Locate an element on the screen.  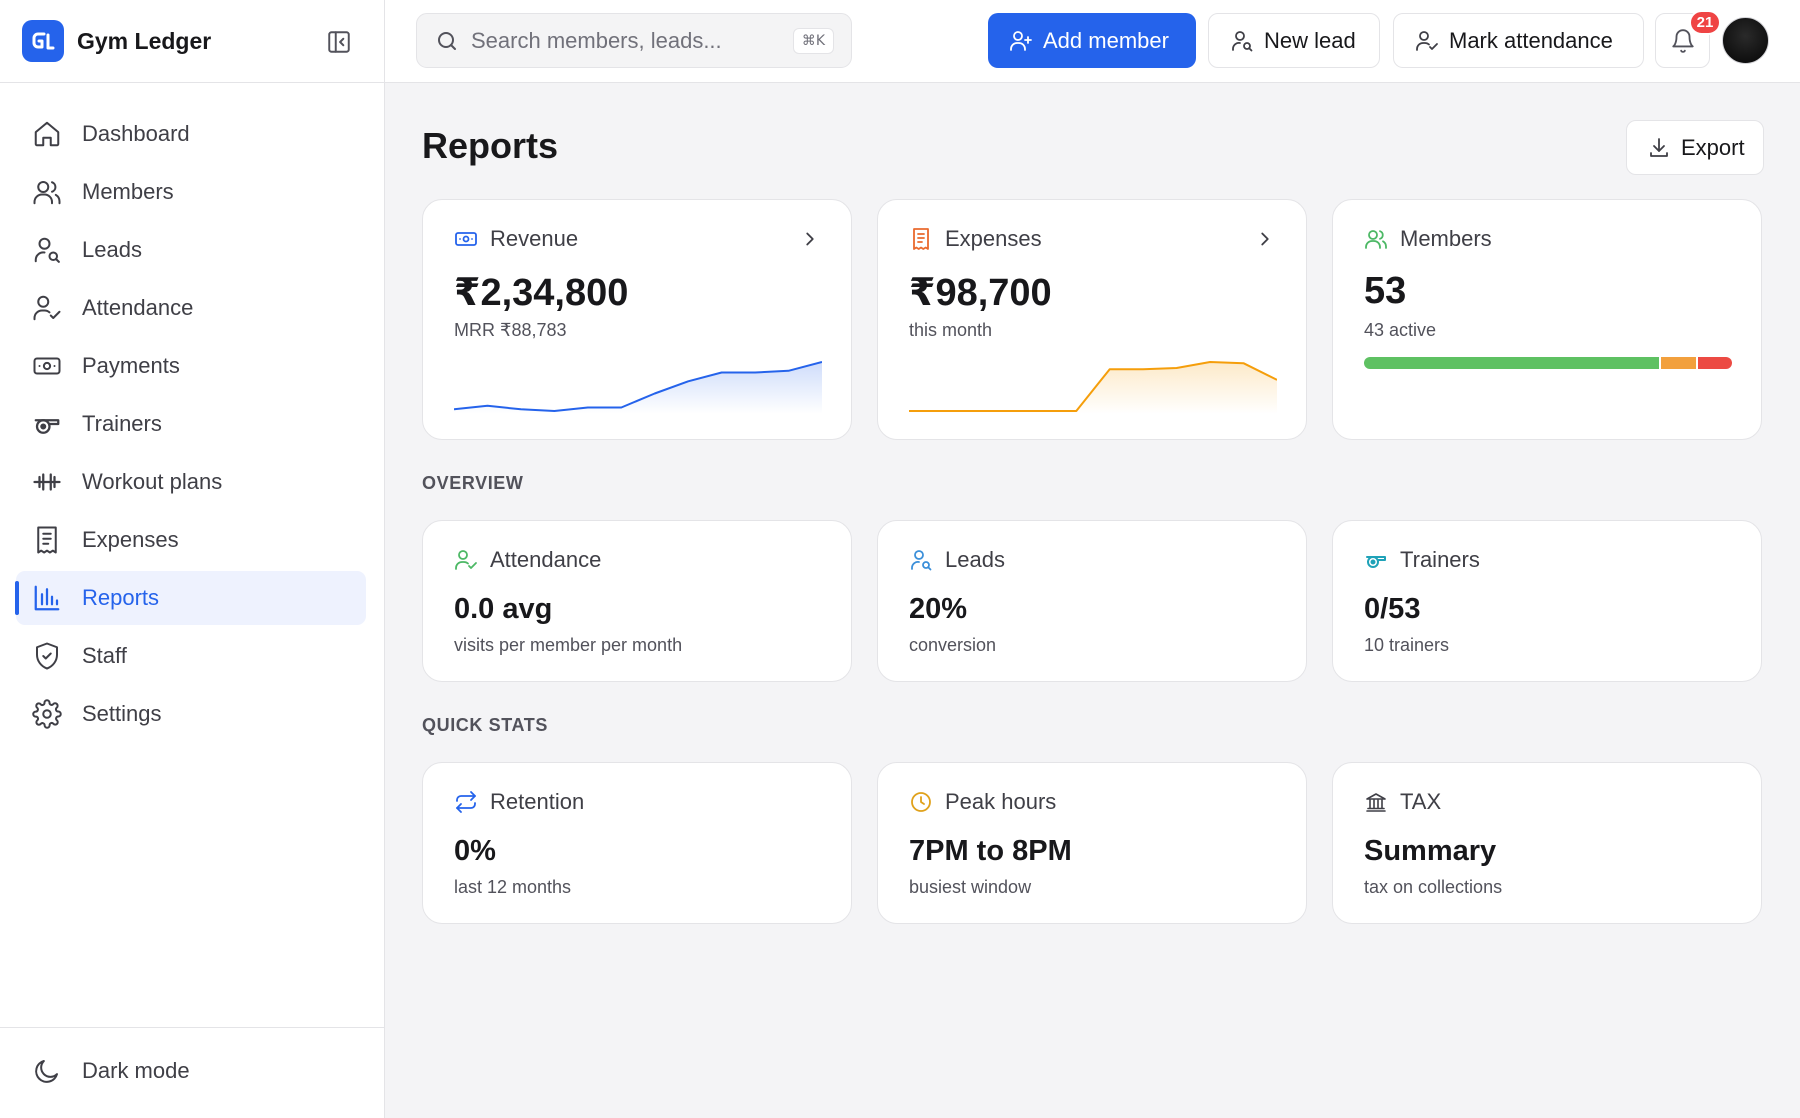
sidebar-item-payments: Payments is located at coordinates (191, 366).